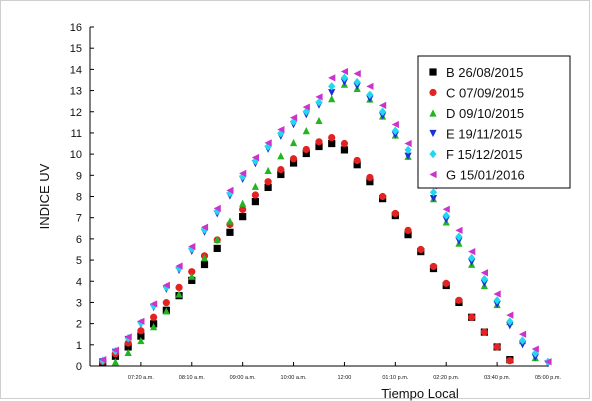  I want to click on x-tick-label: 01:10 p.m., so click(395, 378).